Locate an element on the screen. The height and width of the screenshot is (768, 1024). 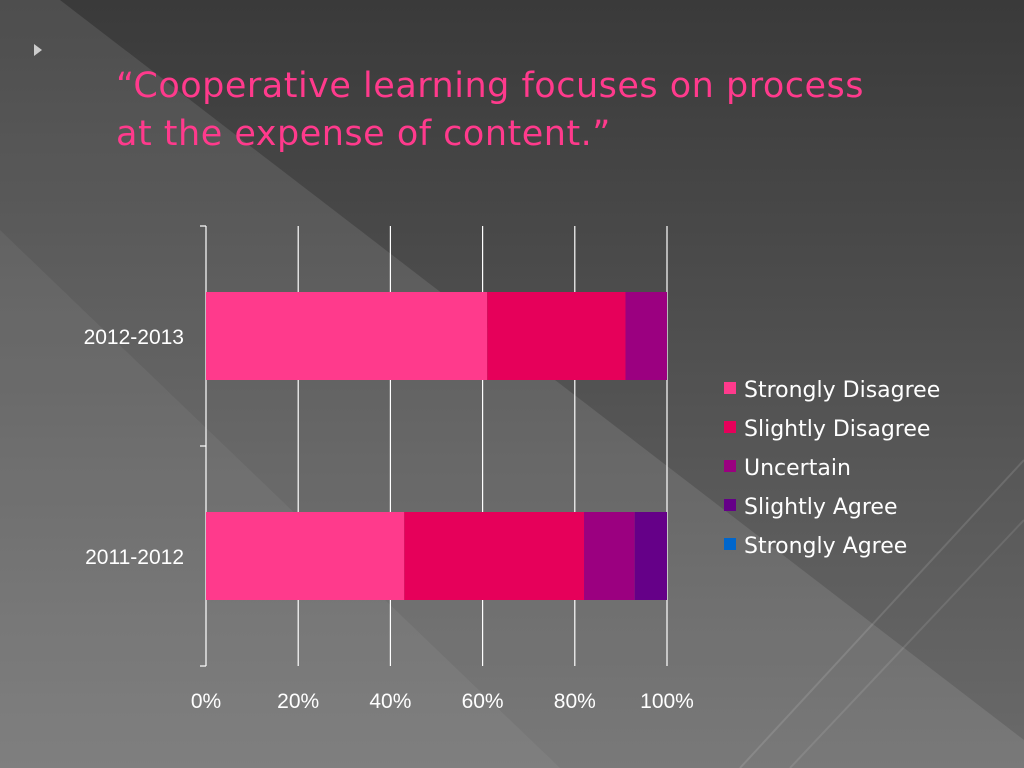
category-label: 2011-2012 is located at coordinates (134, 557).